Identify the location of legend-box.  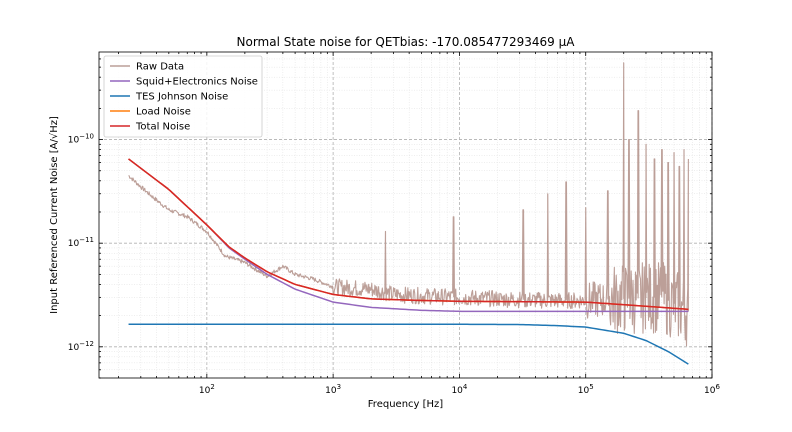
(183, 96).